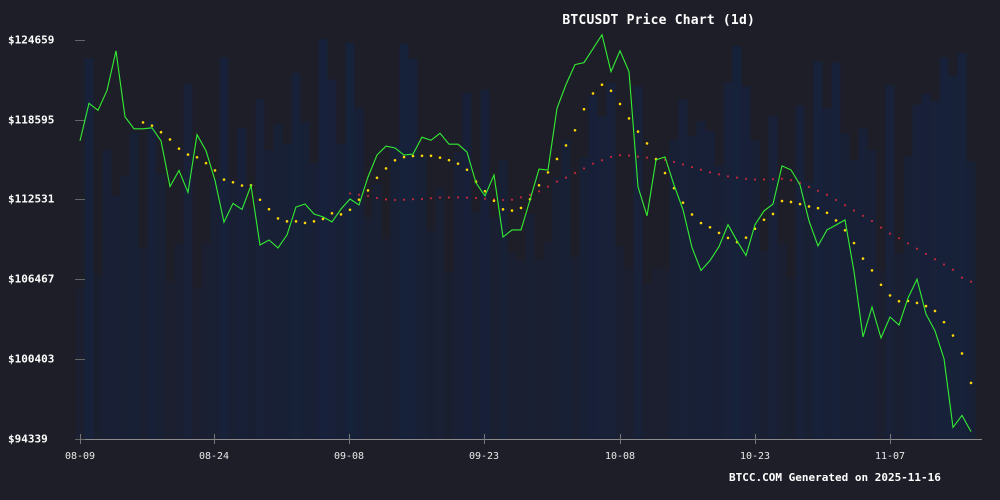  Describe the element at coordinates (31, 120) in the screenshot. I see `y-tick-label: $118595` at that location.